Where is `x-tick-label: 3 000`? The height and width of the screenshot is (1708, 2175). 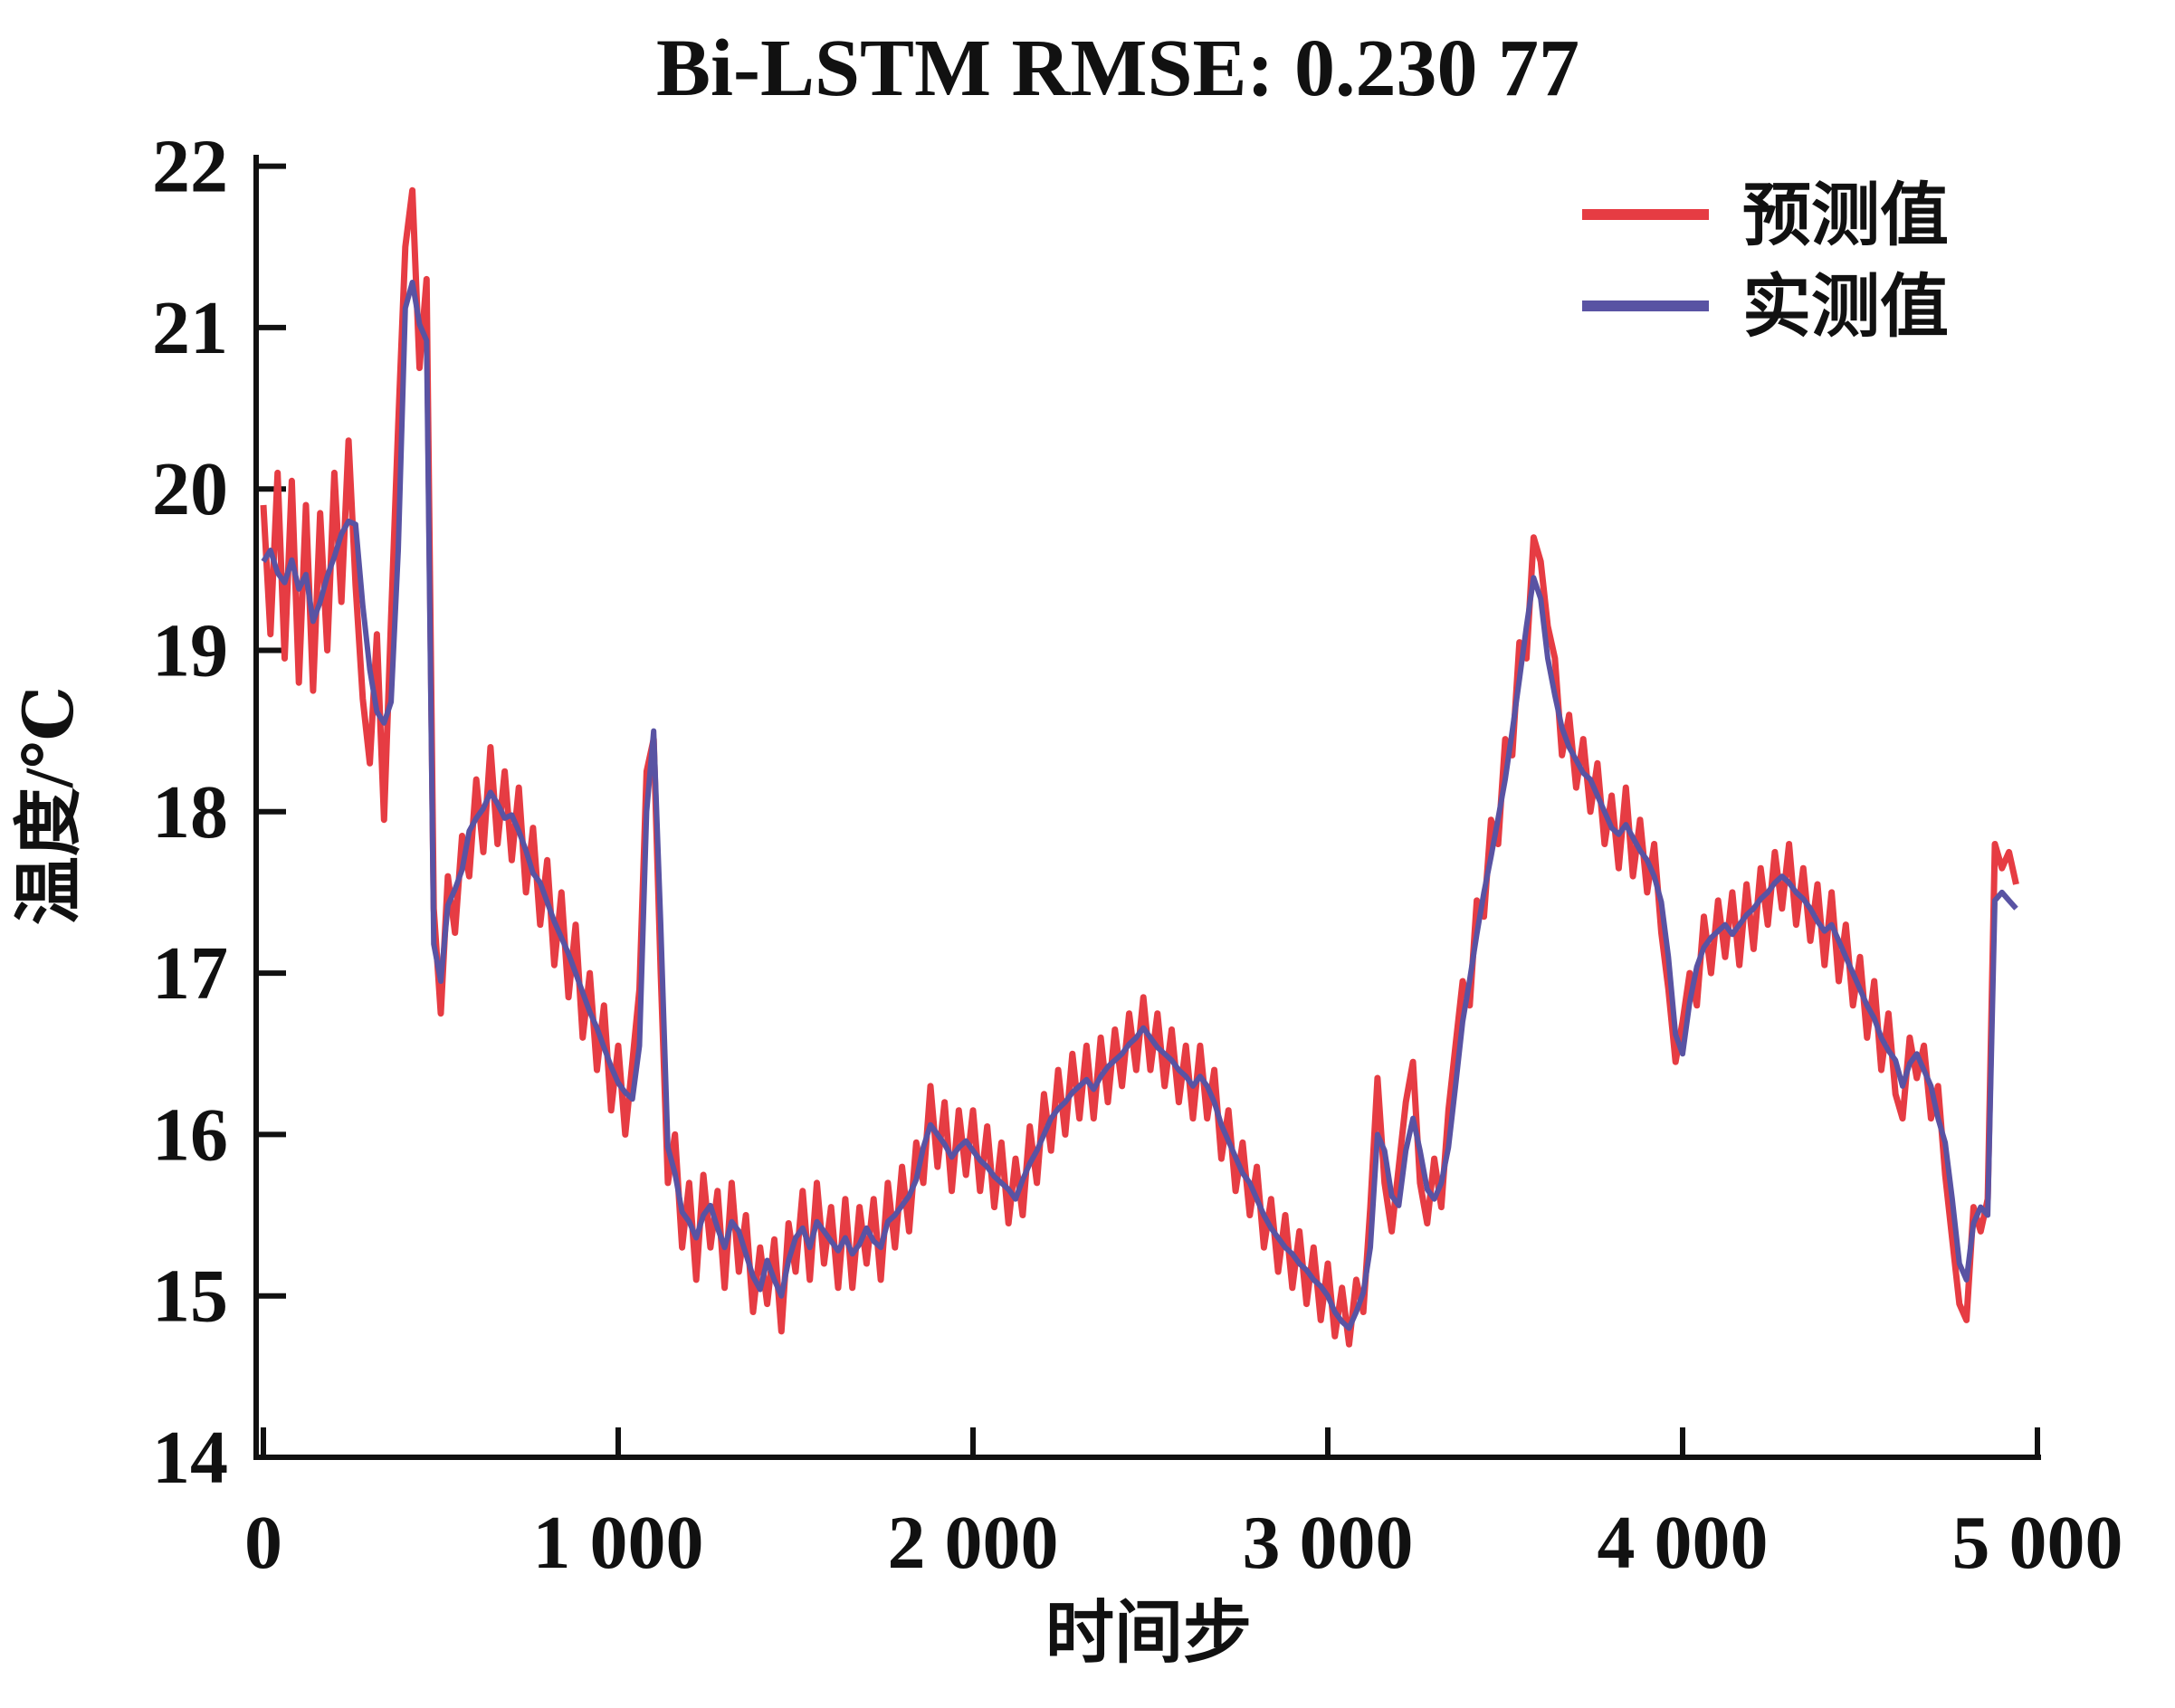
x-tick-label: 3 000 is located at coordinates (1328, 1543).